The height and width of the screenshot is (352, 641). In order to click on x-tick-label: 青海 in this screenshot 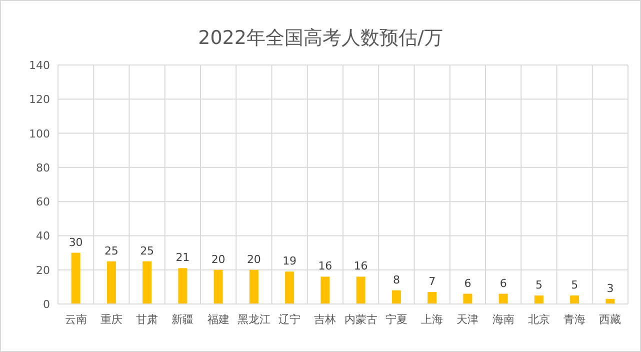, I will do `click(575, 319)`.